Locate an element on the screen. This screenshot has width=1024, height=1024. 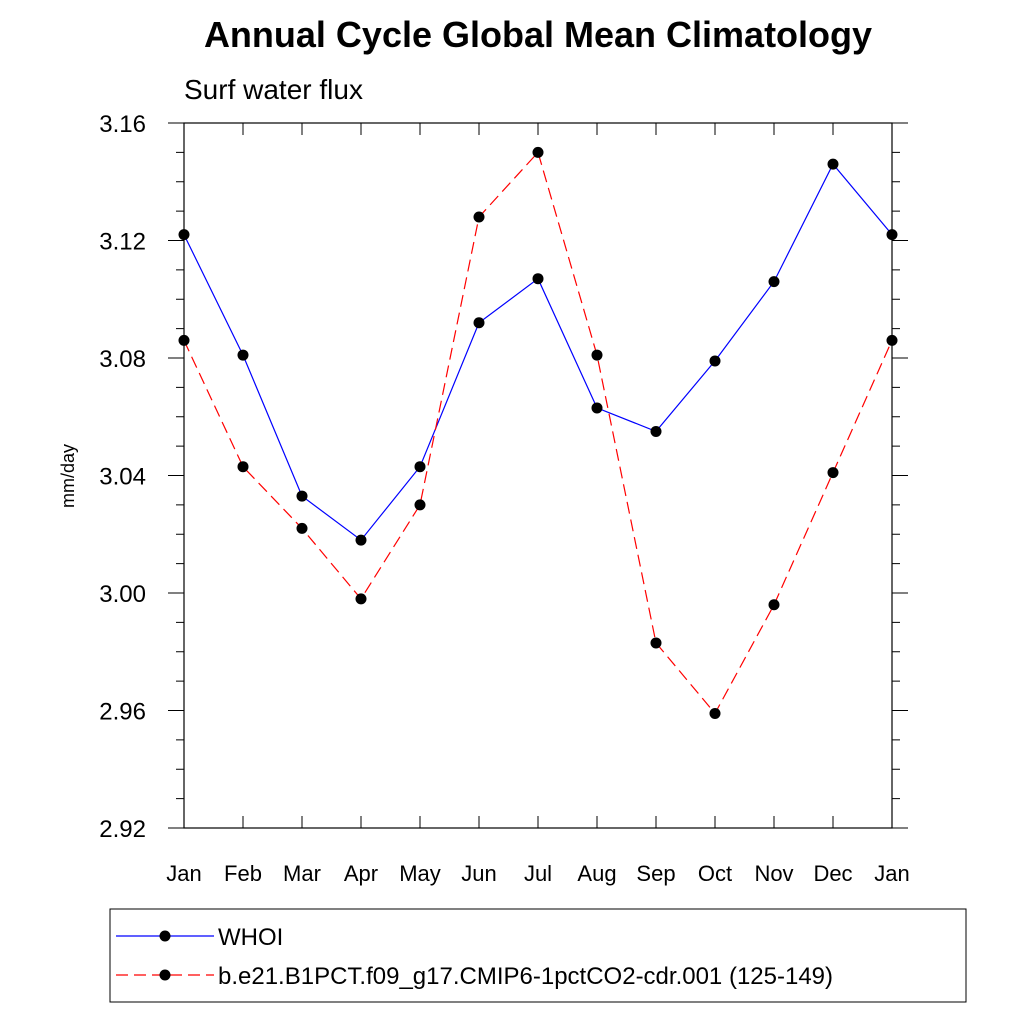
x-tick-label: Jun is located at coordinates (478, 873).